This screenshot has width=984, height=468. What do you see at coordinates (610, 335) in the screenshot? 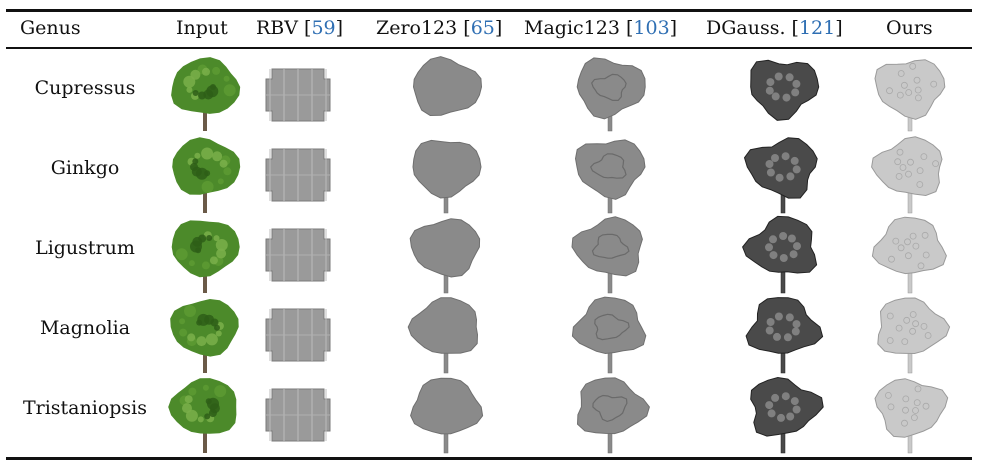
I see `magnolia-magic123-mesh` at bounding box center [610, 335].